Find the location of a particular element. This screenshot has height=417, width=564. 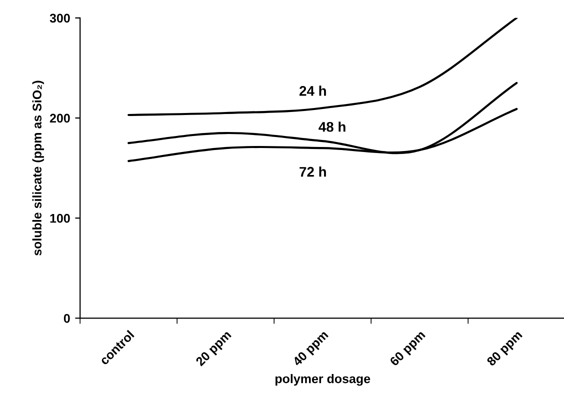

y-tick-label: 200 is located at coordinates (60, 118).